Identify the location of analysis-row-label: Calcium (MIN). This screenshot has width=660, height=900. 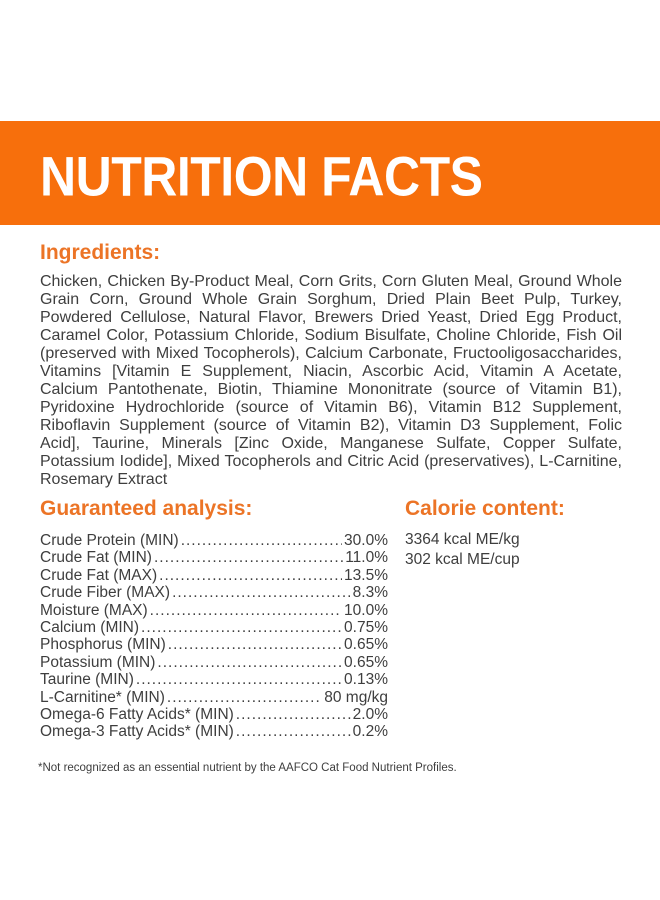
(90, 628).